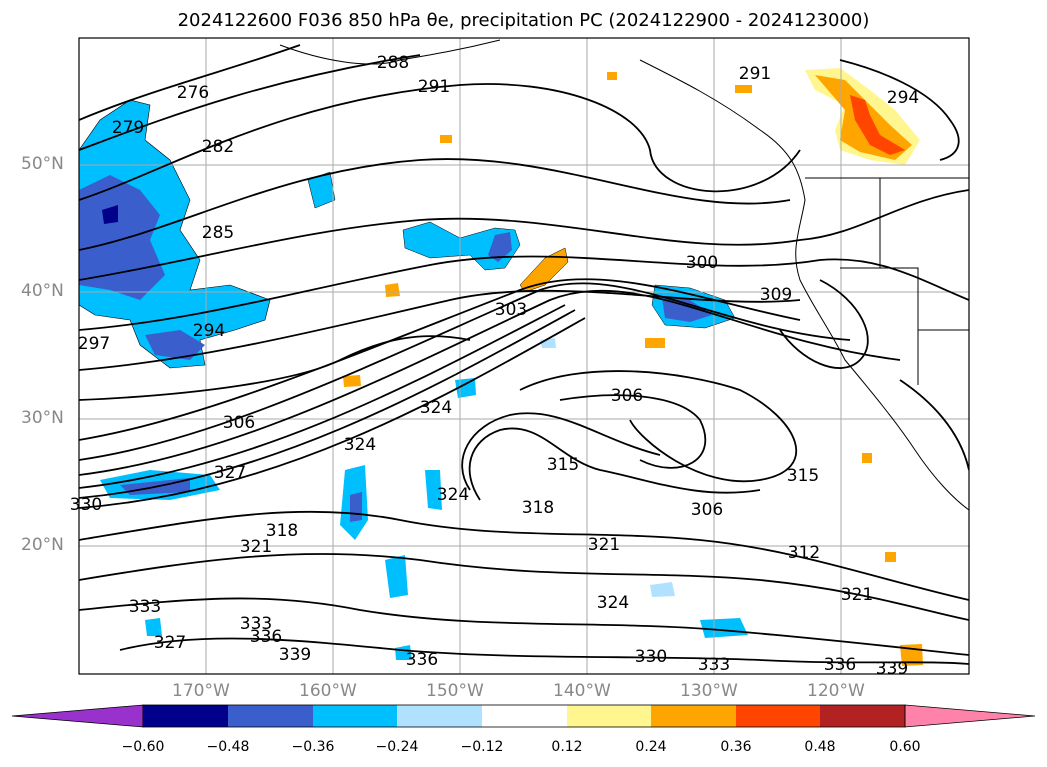 Image resolution: width=1047 pixels, height=767 pixels. I want to click on colorbar-tick: 0.12, so click(567, 747).